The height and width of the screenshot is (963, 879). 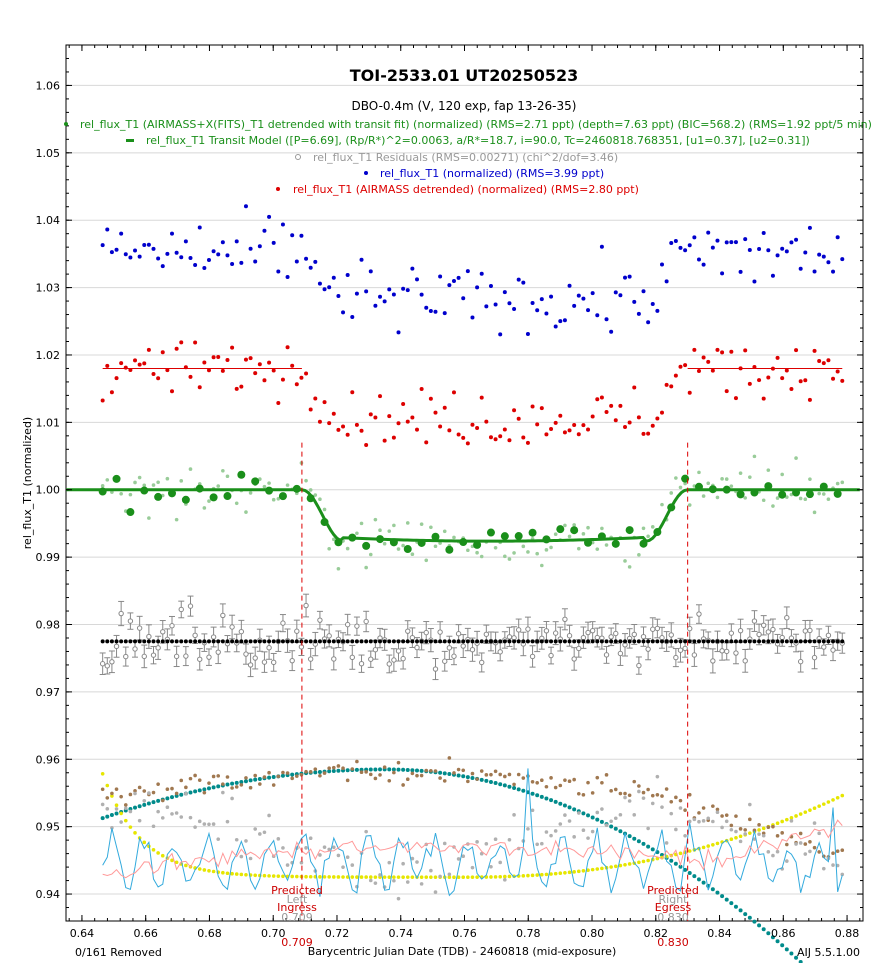 I want to click on x-tick-label: 0.68, so click(x=209, y=933).